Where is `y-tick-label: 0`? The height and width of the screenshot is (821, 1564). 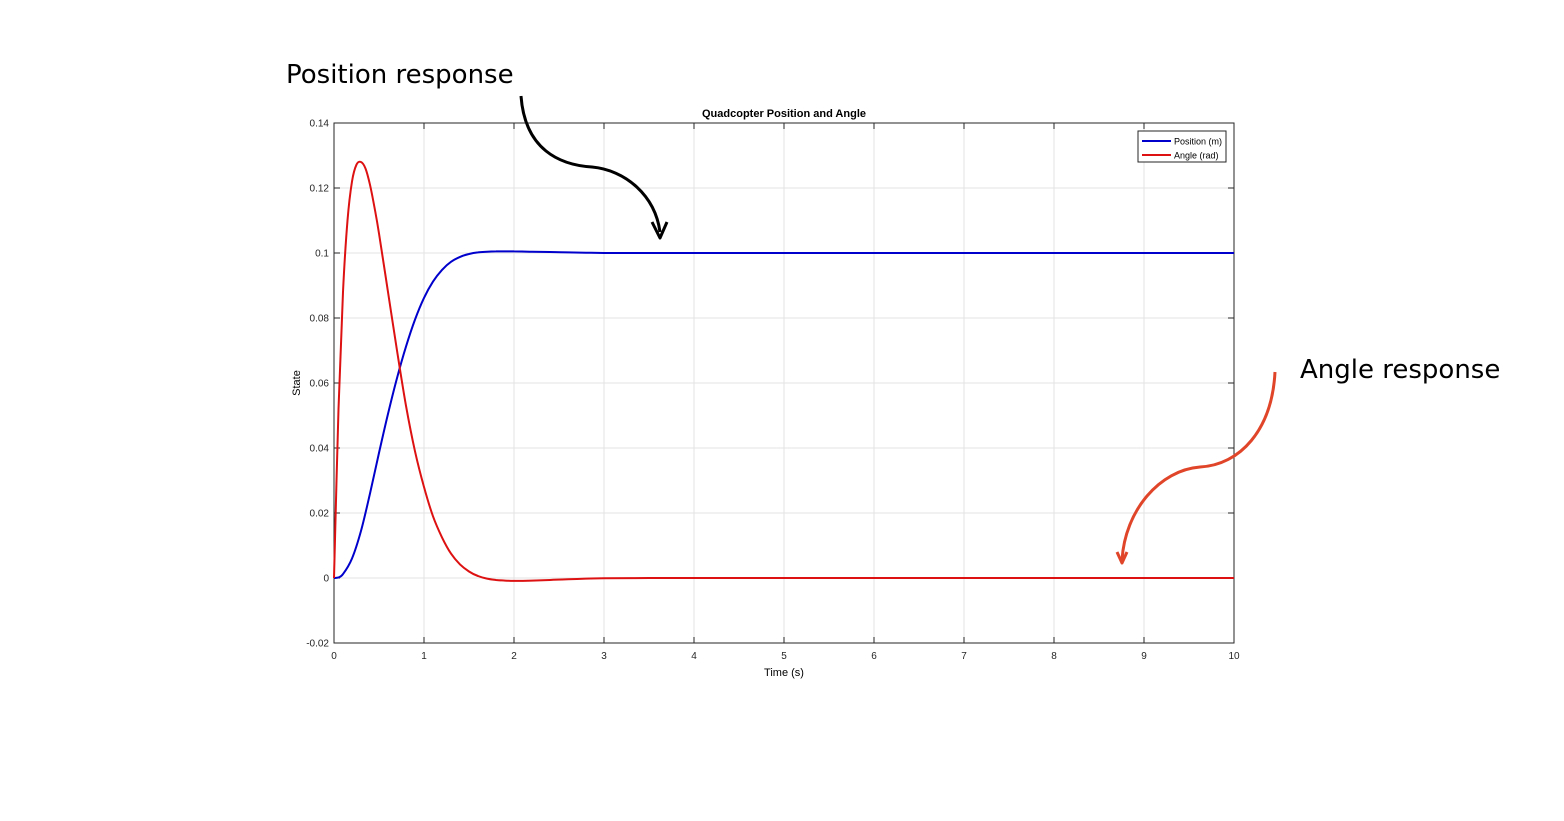
y-tick-label: 0 is located at coordinates (326, 579).